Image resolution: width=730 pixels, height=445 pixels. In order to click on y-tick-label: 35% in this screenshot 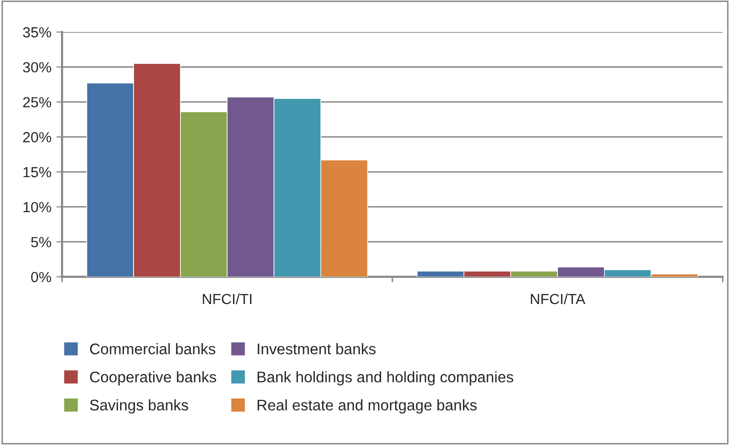, I will do `click(37, 32)`.